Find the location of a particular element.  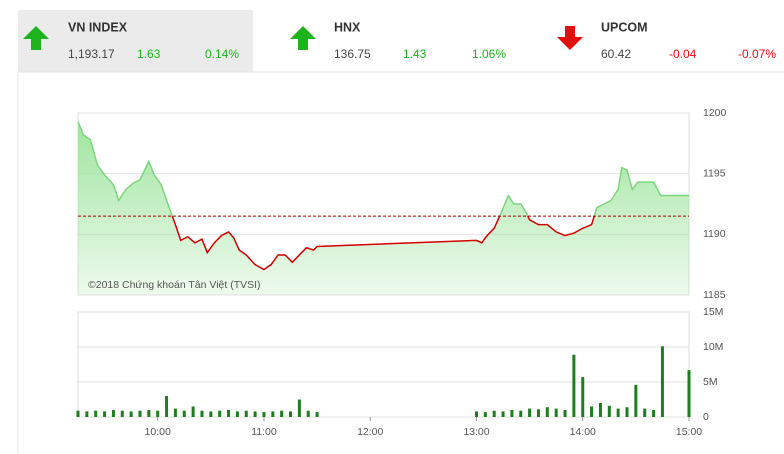

index-value: 60.42 is located at coordinates (616, 54).